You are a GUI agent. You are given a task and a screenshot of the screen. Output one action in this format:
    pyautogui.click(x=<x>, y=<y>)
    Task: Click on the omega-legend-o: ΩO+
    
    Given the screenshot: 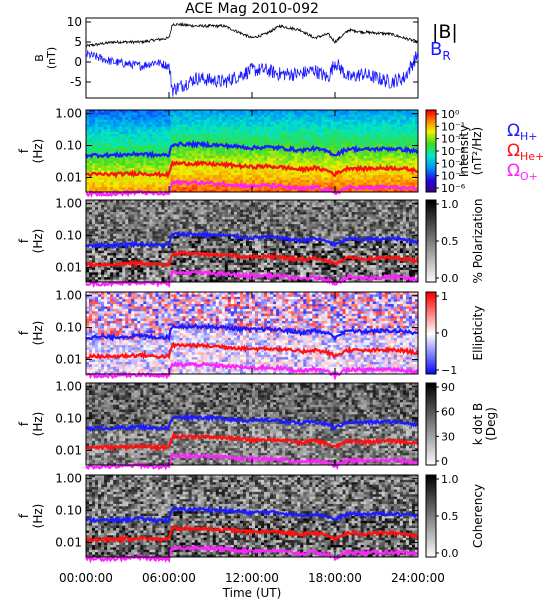 What is the action you would take?
    pyautogui.click(x=522, y=172)
    